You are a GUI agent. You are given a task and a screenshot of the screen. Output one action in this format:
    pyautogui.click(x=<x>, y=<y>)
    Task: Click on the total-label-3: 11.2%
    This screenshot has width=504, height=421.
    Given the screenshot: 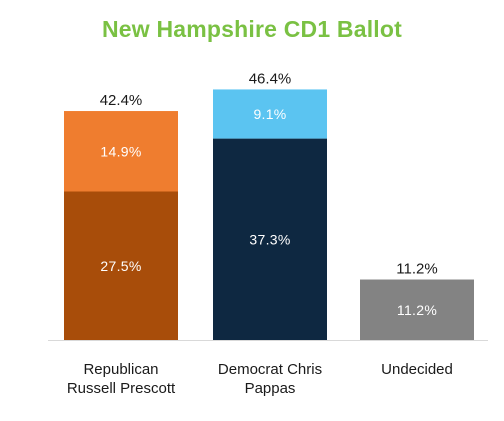 What is the action you would take?
    pyautogui.click(x=416, y=269)
    